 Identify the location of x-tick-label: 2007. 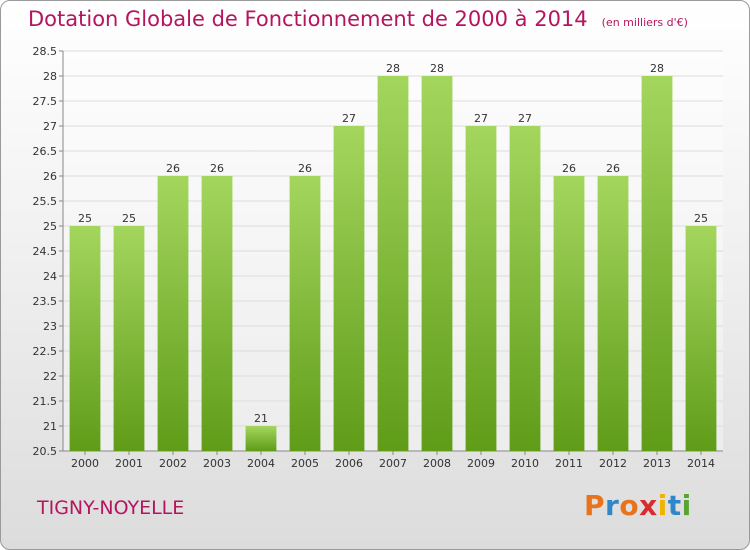
(393, 463).